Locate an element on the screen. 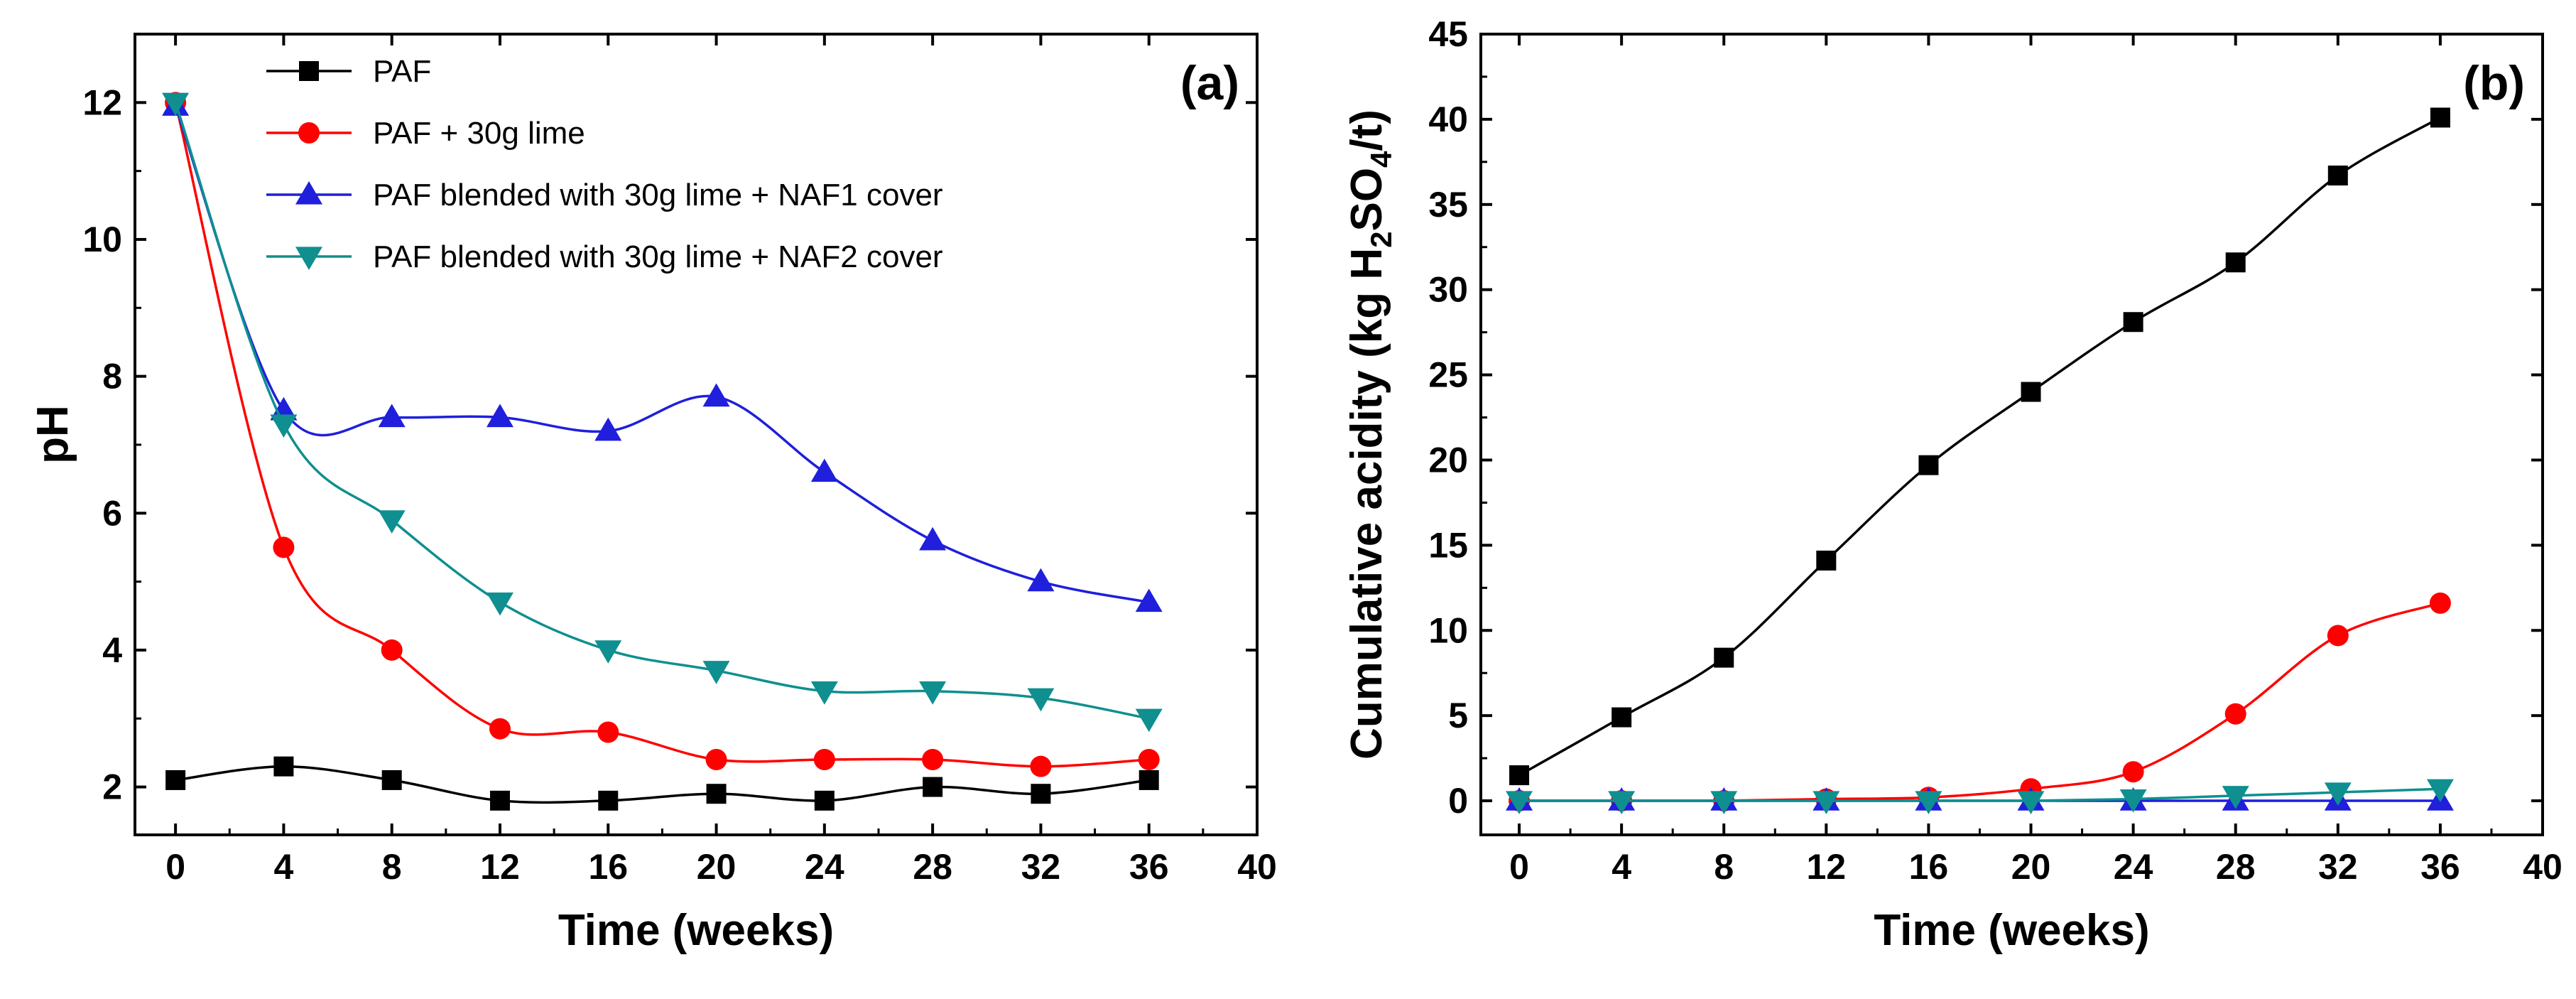 This screenshot has width=2576, height=999. b-y-tick-label: 35 is located at coordinates (1448, 205).